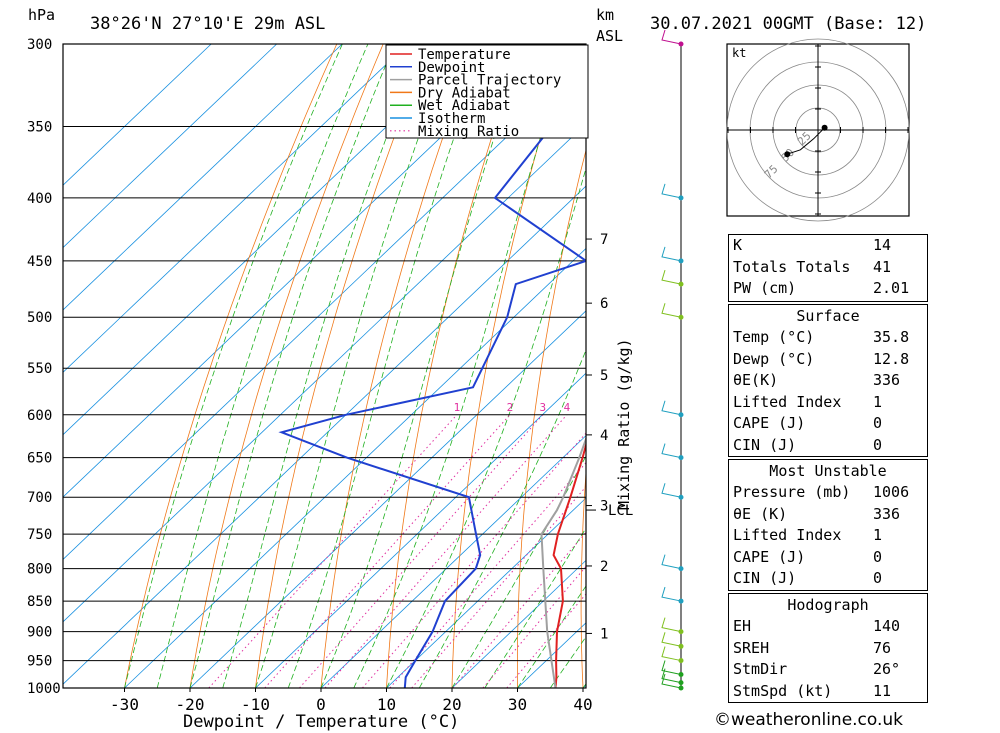  Describe the element at coordinates (765, 578) in the screenshot. I see `most-unstable-label: CIN (J)` at that location.